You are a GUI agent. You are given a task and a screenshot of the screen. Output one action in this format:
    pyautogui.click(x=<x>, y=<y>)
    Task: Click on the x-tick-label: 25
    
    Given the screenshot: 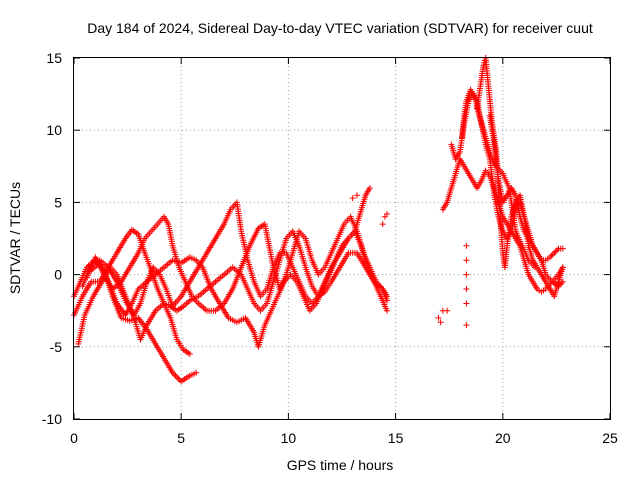 What is the action you would take?
    pyautogui.click(x=610, y=438)
    